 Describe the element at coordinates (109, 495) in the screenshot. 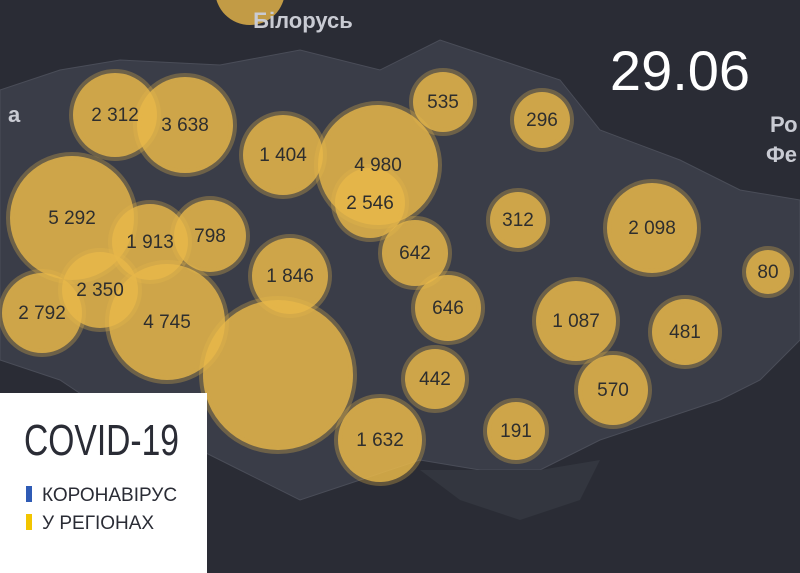

I see `legend-line: КОРОНАВІРУС` at that location.